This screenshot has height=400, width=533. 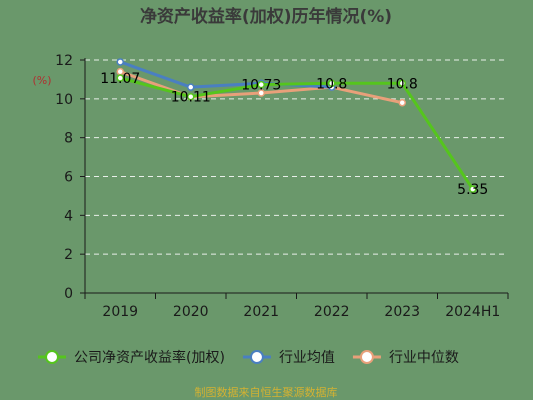 I want to click on data-label-2: 10.73, so click(x=261, y=86).